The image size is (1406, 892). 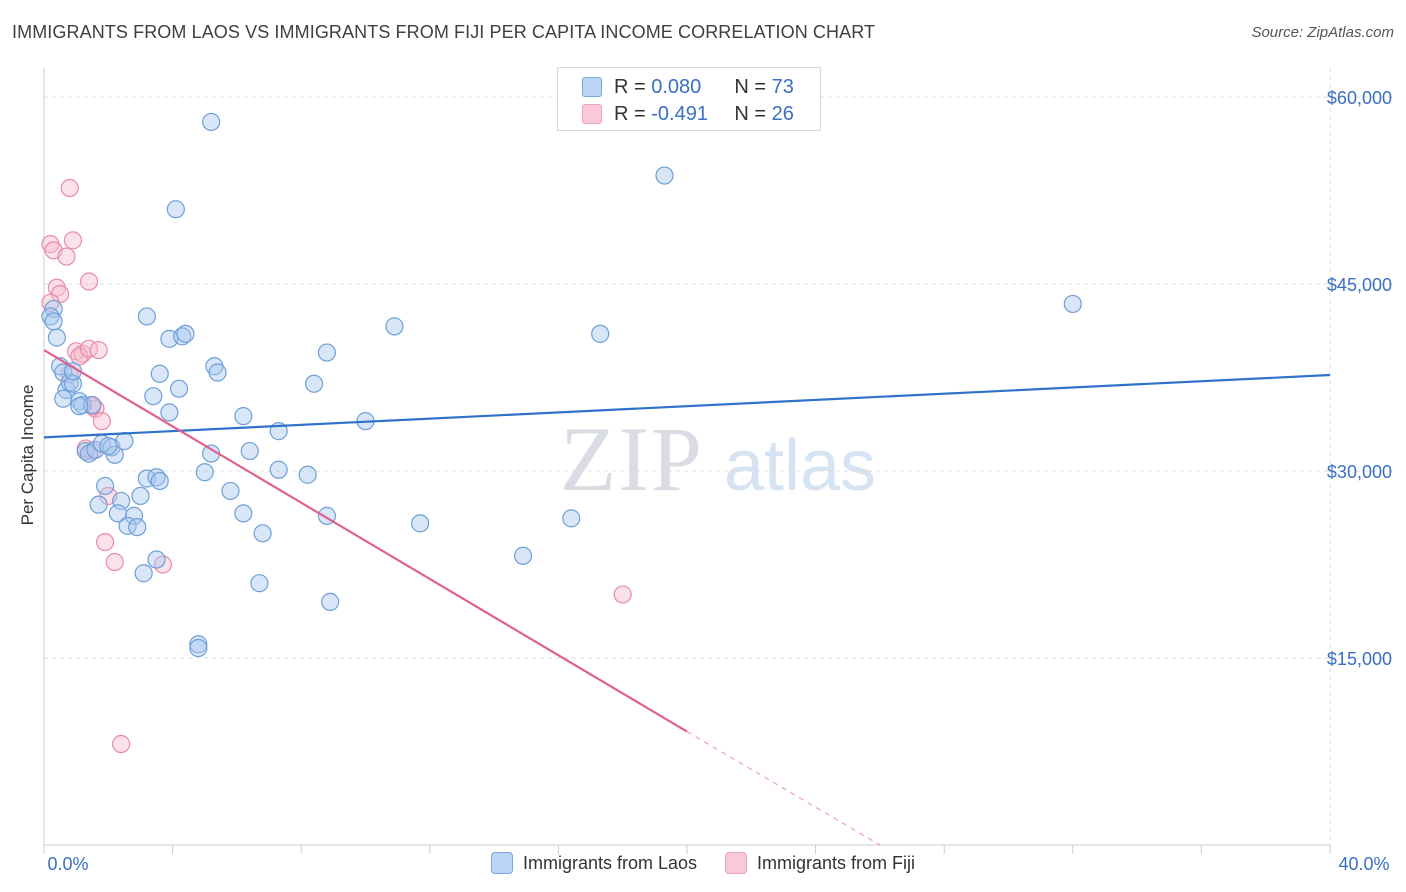 What do you see at coordinates (67, 864) in the screenshot?
I see `x-tick-label-min: 0.0%` at bounding box center [67, 864].